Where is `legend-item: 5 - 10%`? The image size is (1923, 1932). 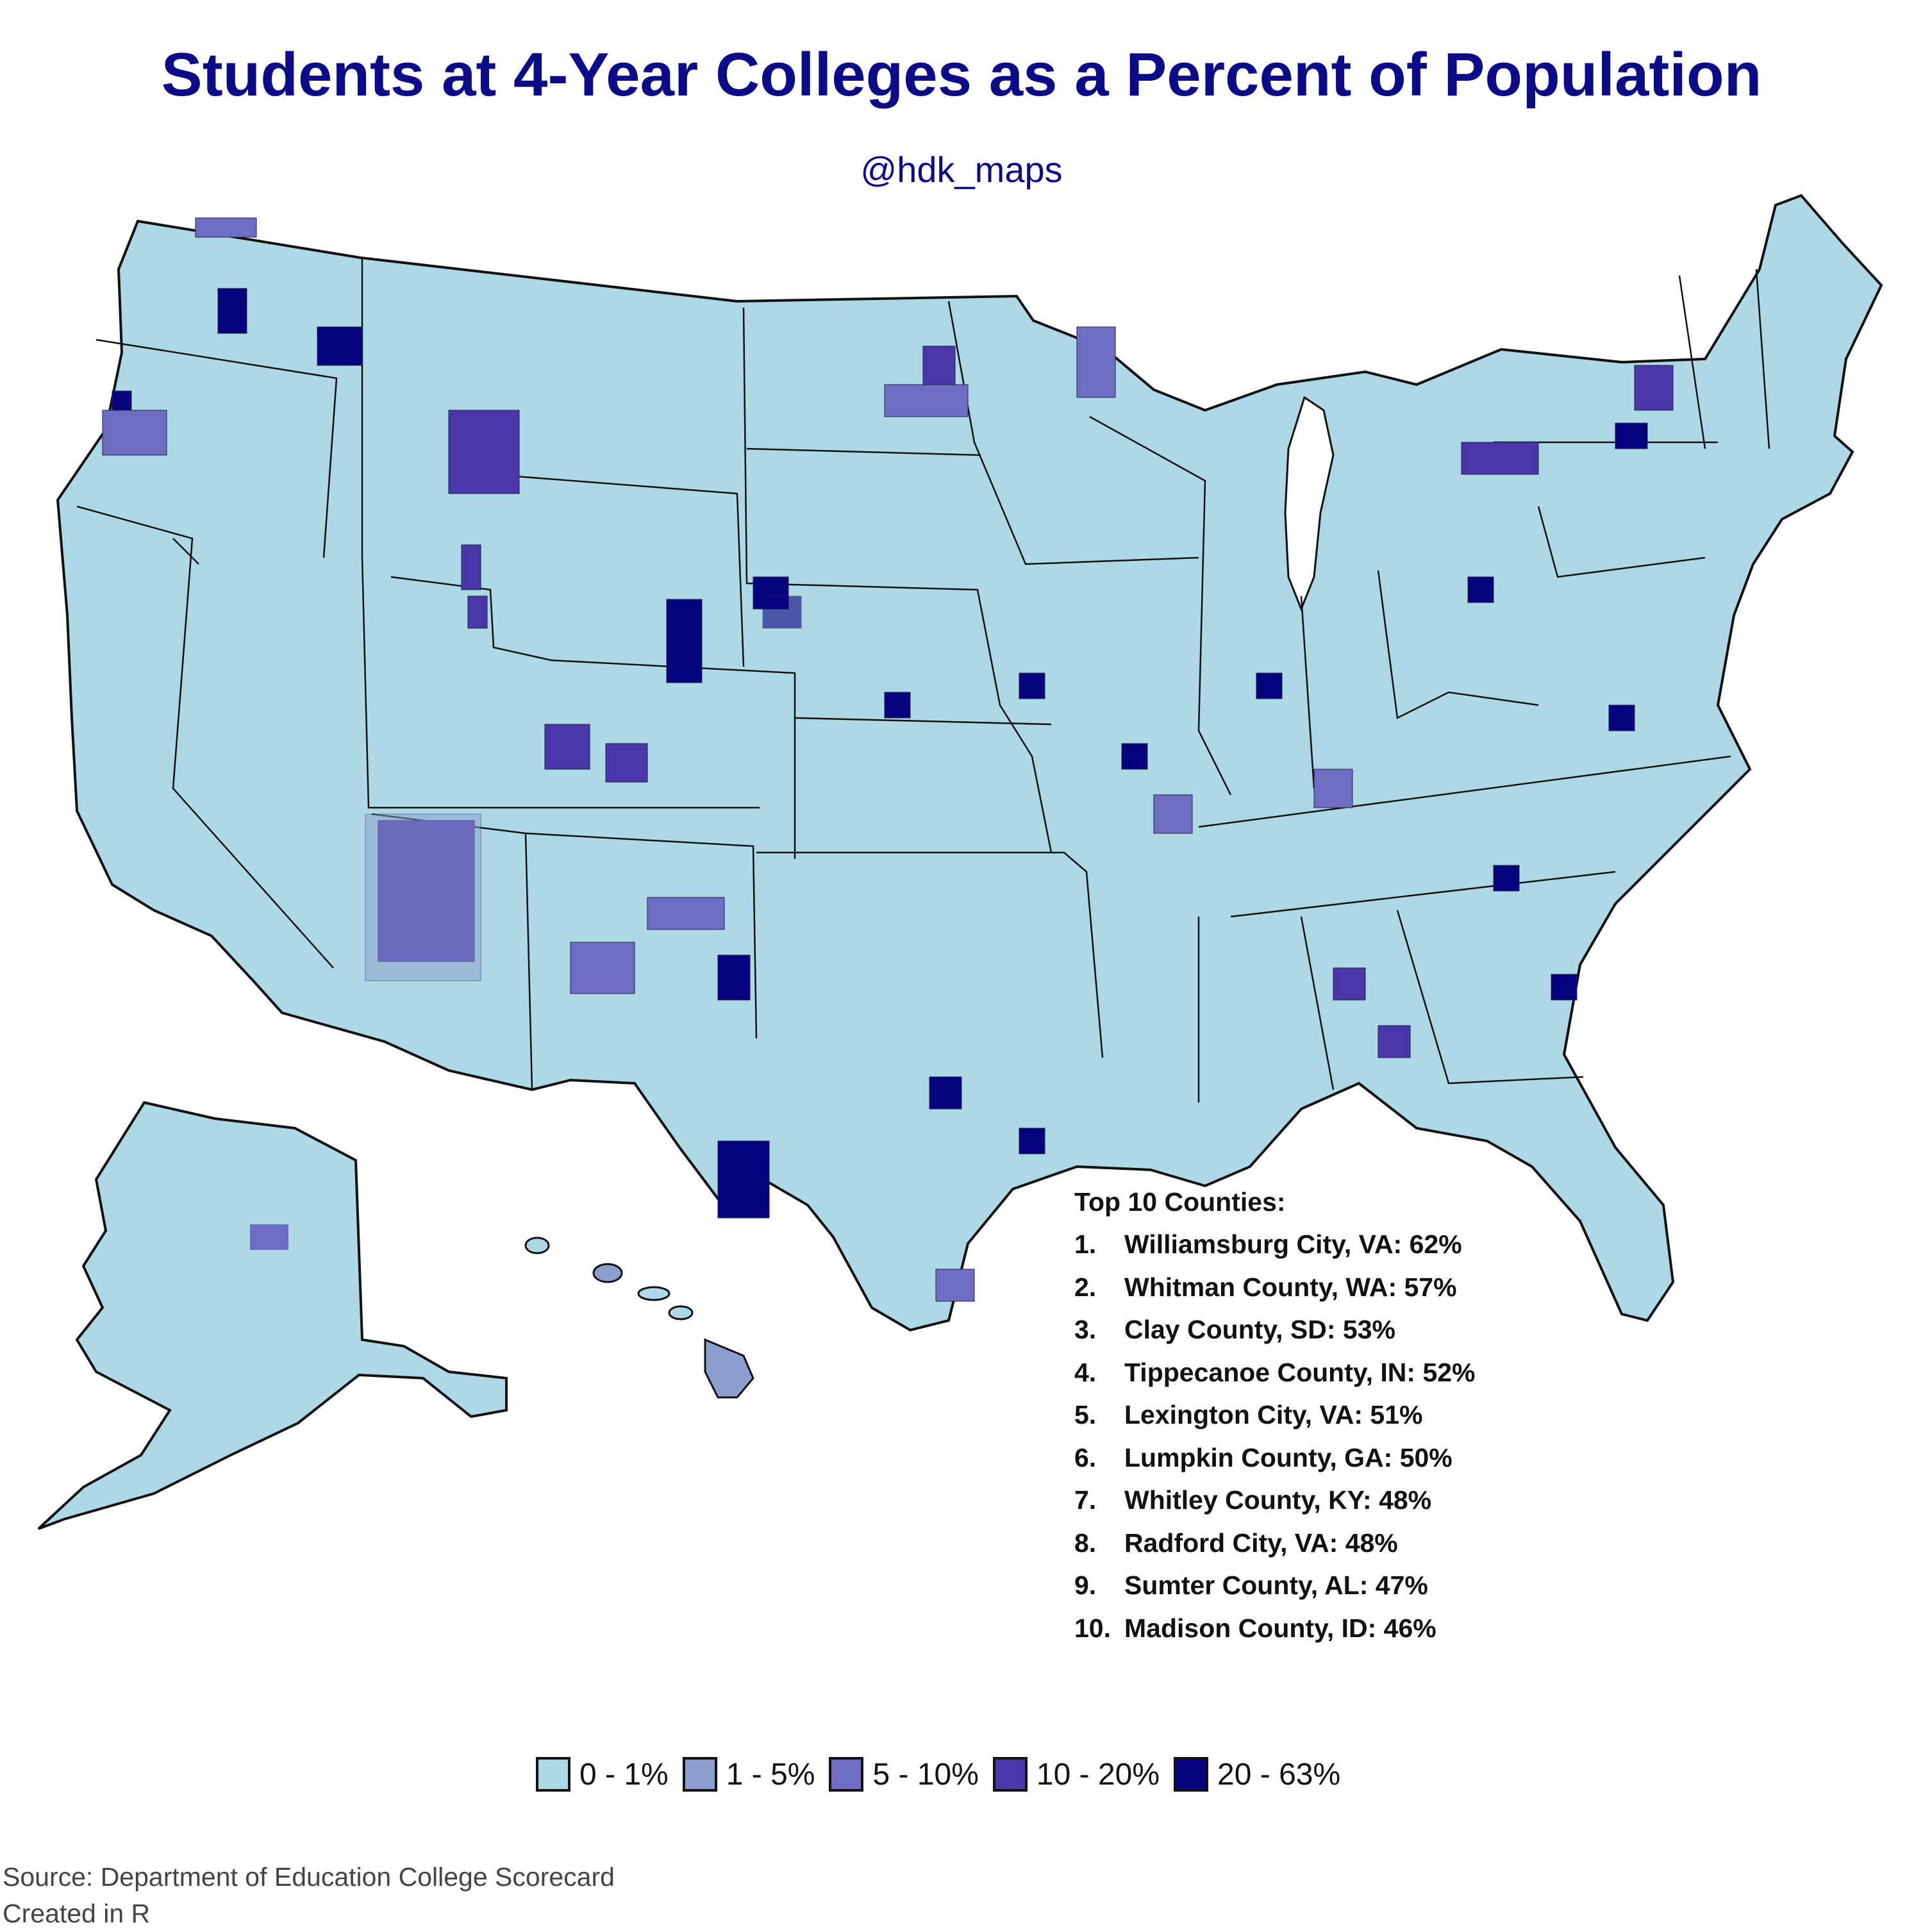
legend-item: 5 - 10% is located at coordinates (904, 1774).